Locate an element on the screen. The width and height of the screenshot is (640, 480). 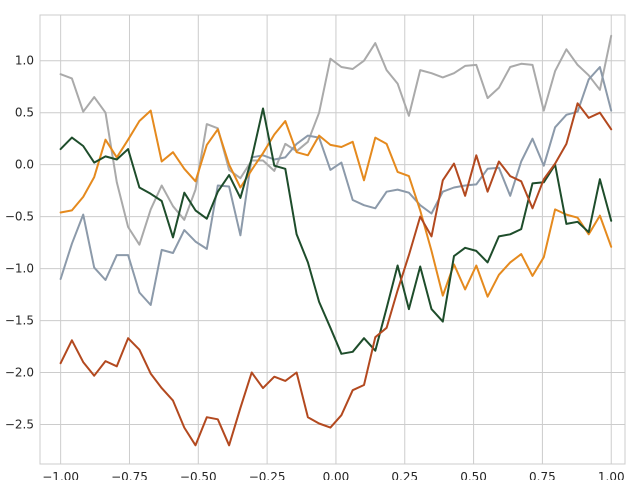
y-tick-label: −1.5 is located at coordinates (19, 321).